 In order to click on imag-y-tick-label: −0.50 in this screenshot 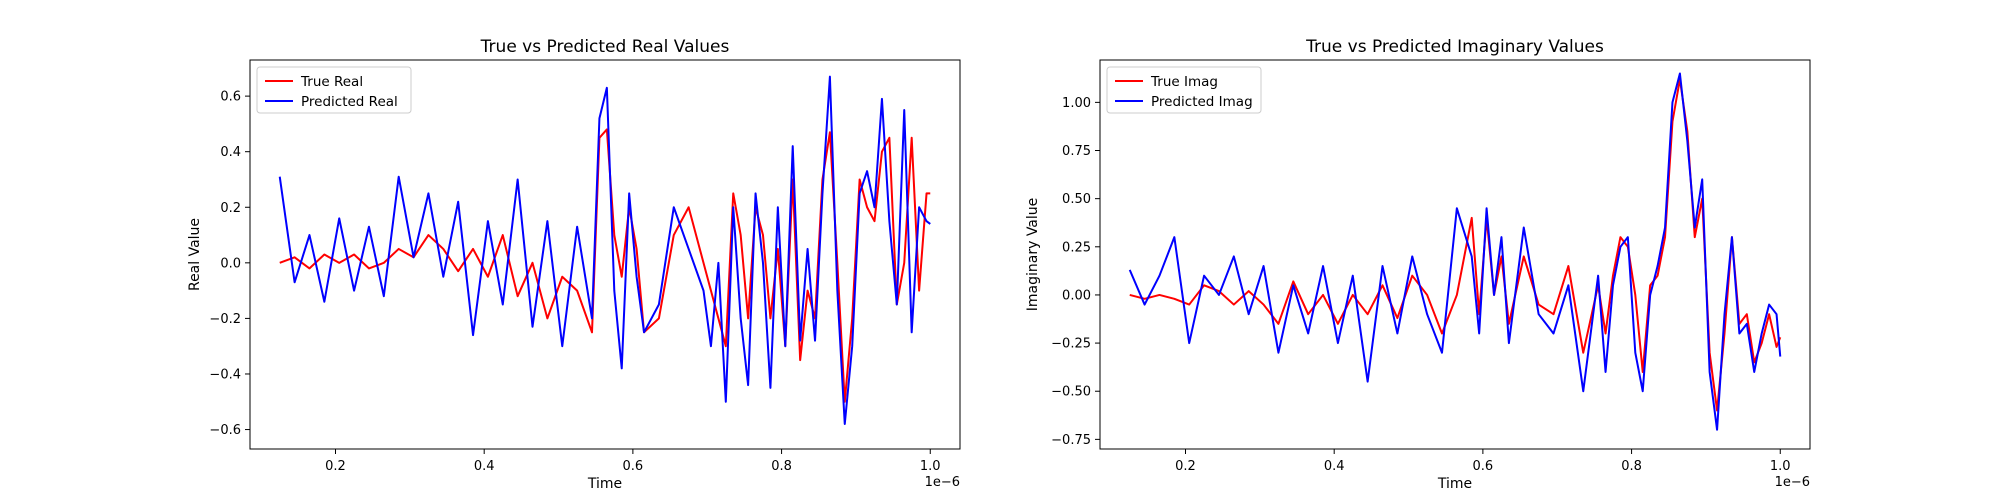, I will do `click(1071, 392)`.